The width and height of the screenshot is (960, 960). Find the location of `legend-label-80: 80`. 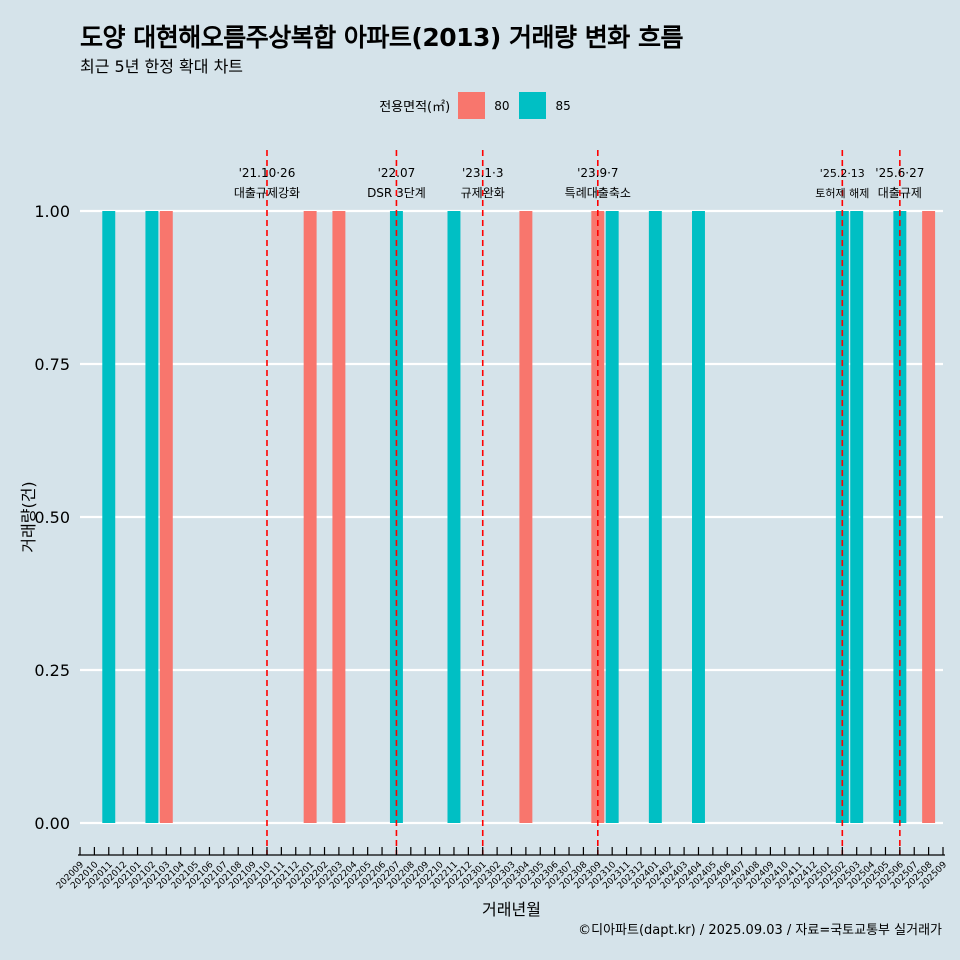

legend-label-80: 80 is located at coordinates (502, 105).